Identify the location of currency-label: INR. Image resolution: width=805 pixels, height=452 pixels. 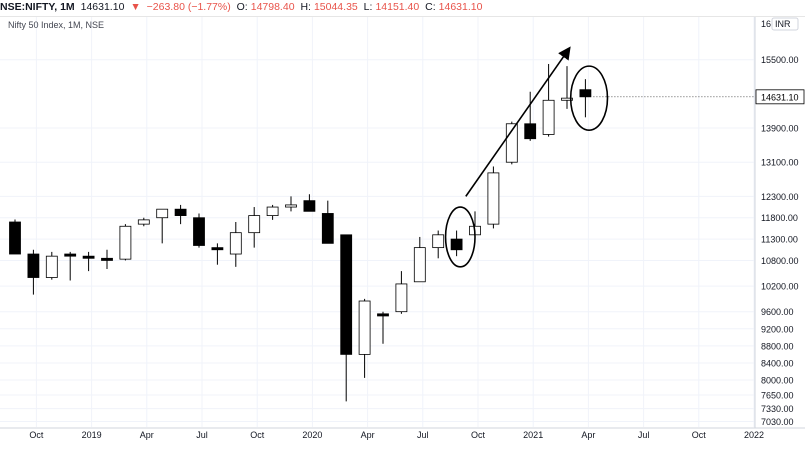
(783, 24).